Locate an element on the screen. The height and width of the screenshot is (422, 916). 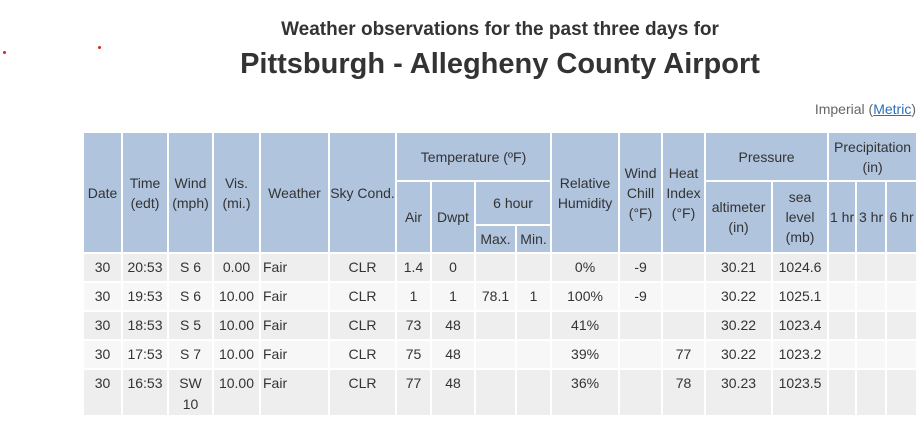
header-cell: Pressure is located at coordinates (767, 156).